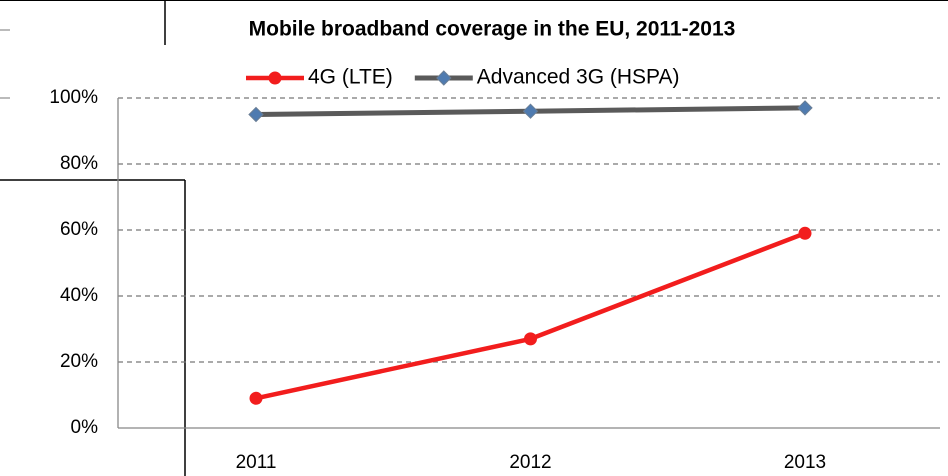 Image resolution: width=948 pixels, height=476 pixels. Describe the element at coordinates (79, 163) in the screenshot. I see `y-tick-label: 80%` at that location.